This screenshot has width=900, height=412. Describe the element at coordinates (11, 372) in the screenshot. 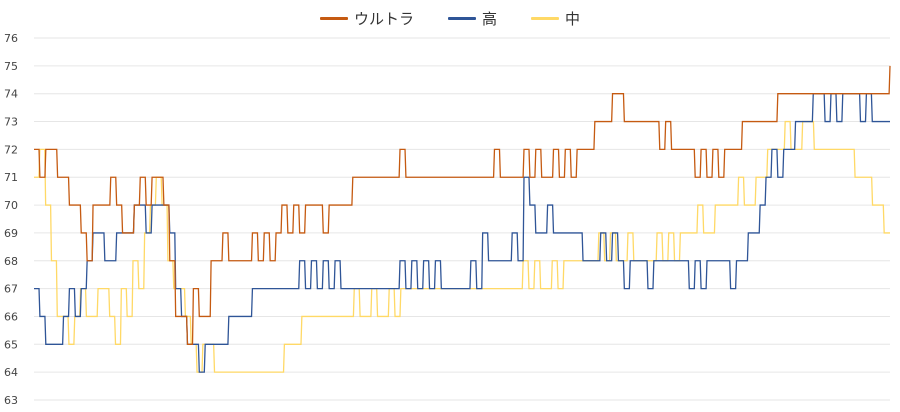

I see `y-tick-label: 64` at that location.